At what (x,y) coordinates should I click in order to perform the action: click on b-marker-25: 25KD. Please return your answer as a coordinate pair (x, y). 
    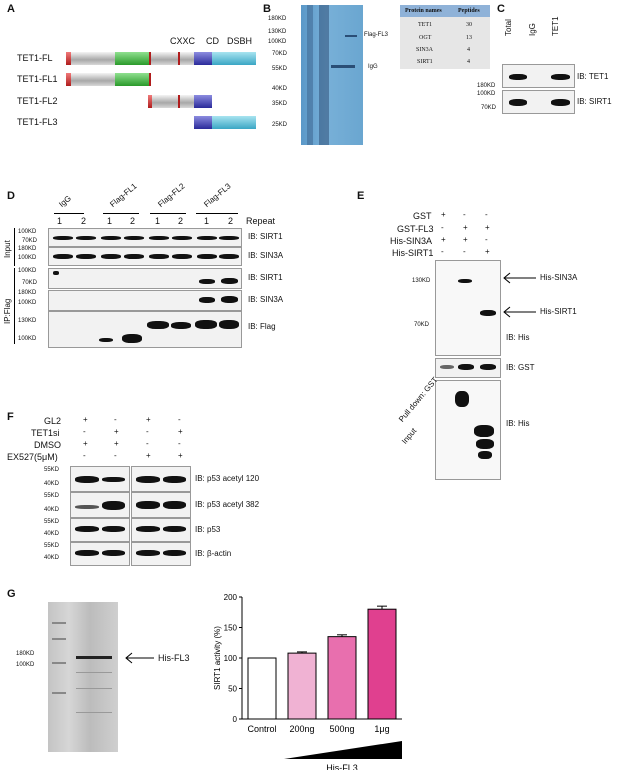
    Looking at the image, I should click on (280, 125).